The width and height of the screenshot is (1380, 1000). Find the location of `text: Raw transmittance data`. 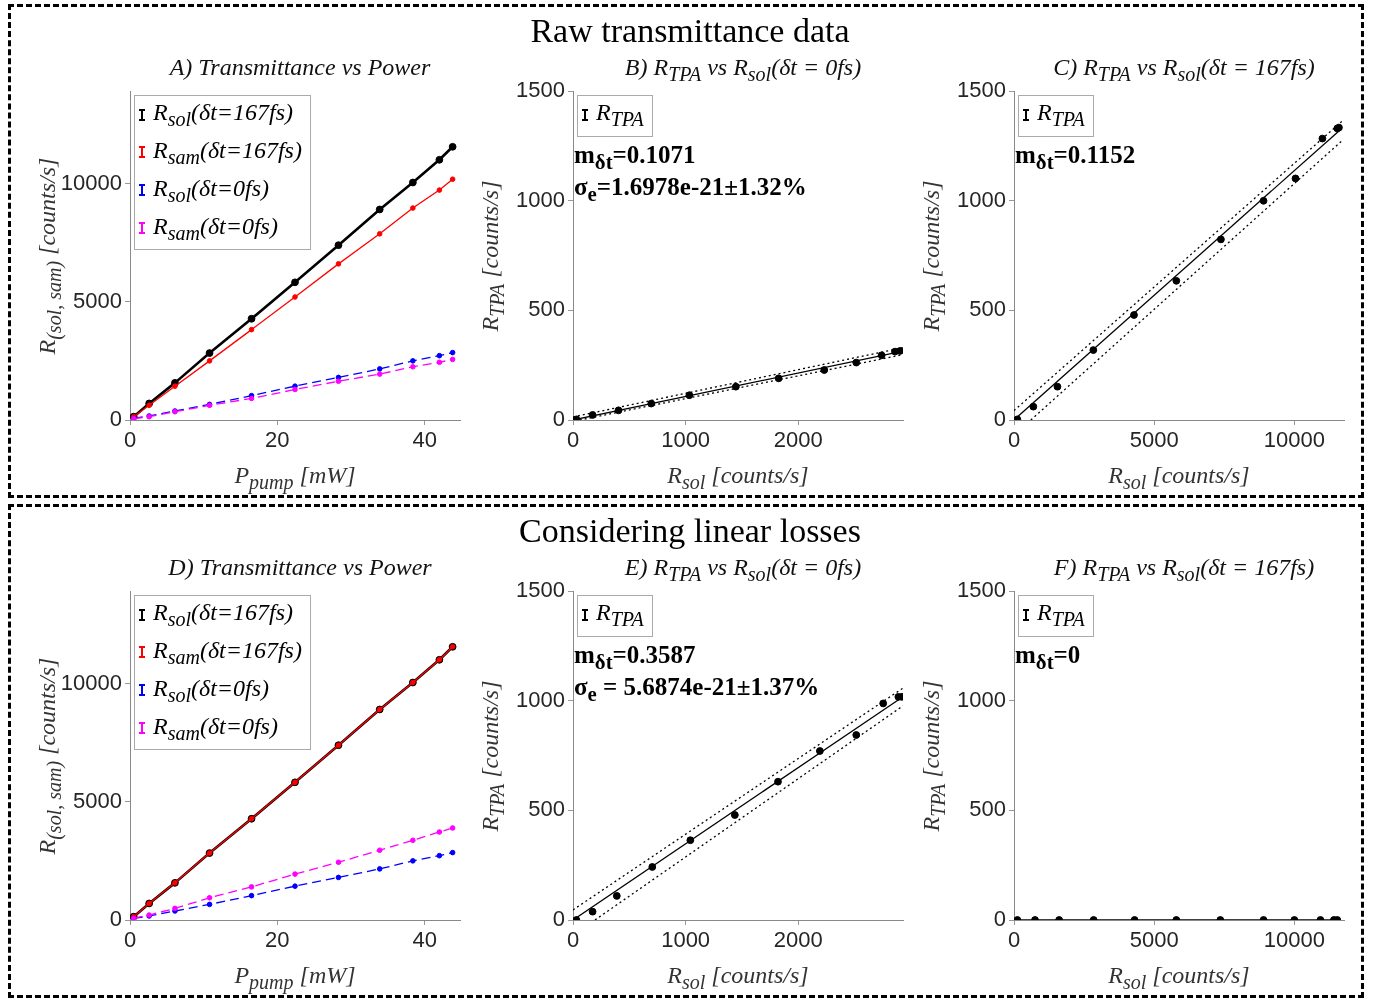

text: Raw transmittance data is located at coordinates (690, 31).